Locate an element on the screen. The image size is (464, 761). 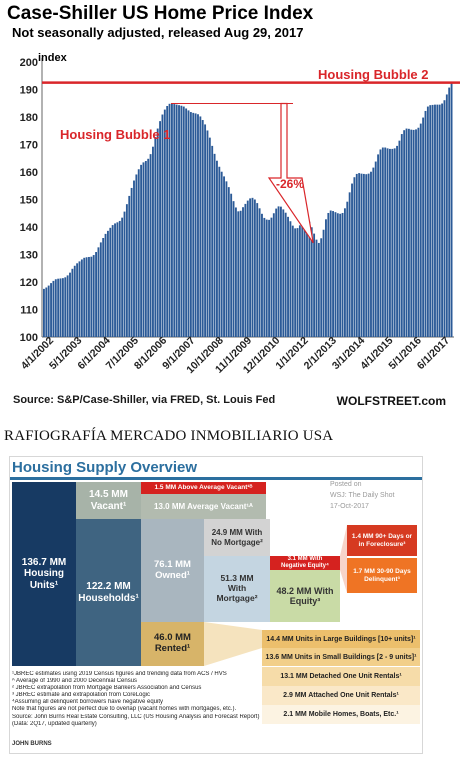
overview-connectors is located at coordinates (275, 595).